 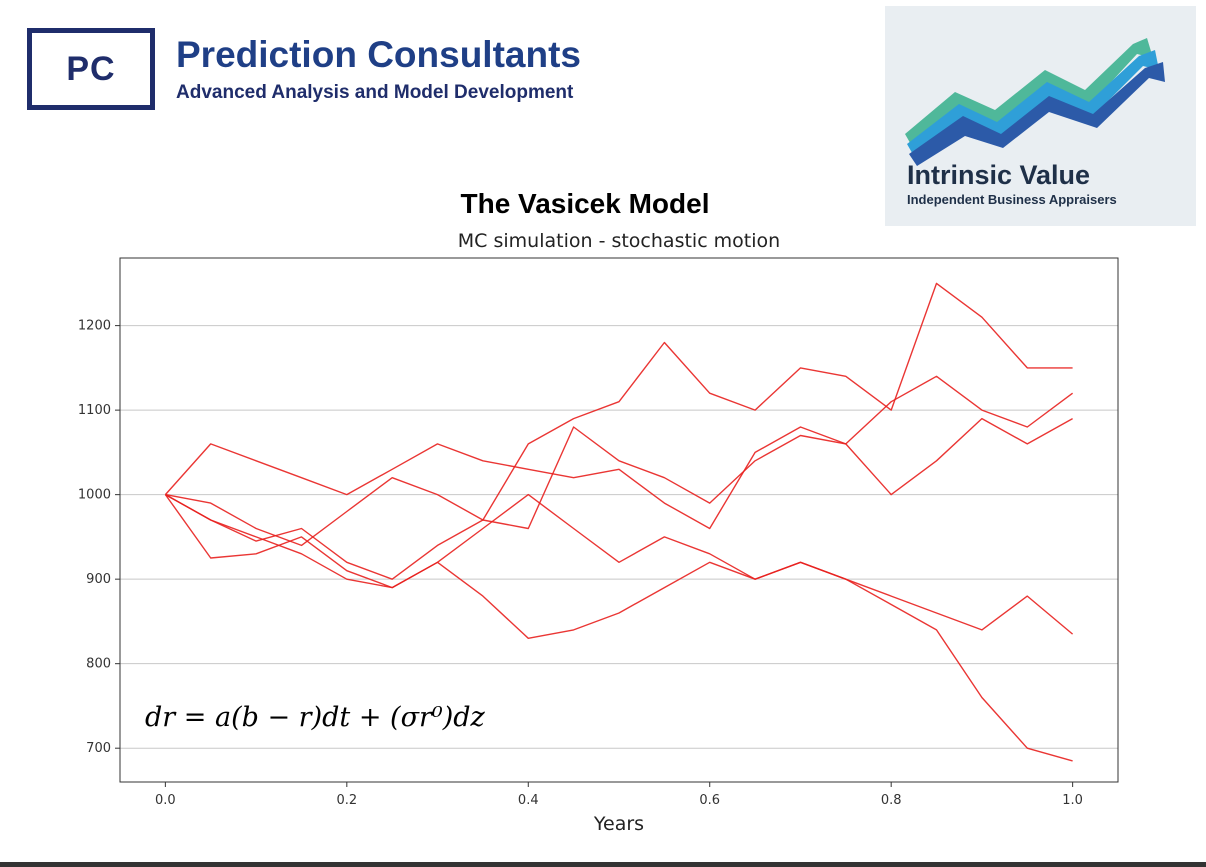 I want to click on chart-title: MC simulation - stochastic motion, so click(x=619, y=241).